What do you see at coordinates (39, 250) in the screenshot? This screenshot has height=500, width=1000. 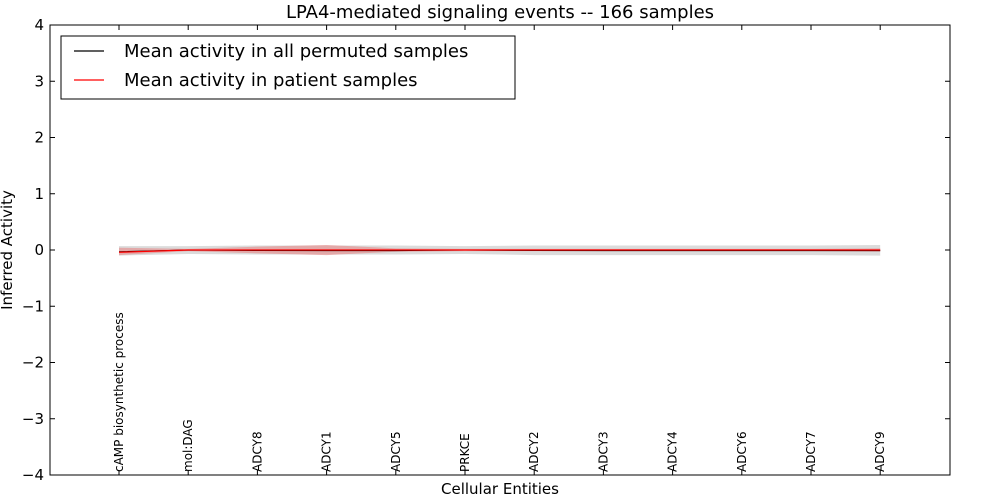 I see `y-tick-label: 0` at bounding box center [39, 250].